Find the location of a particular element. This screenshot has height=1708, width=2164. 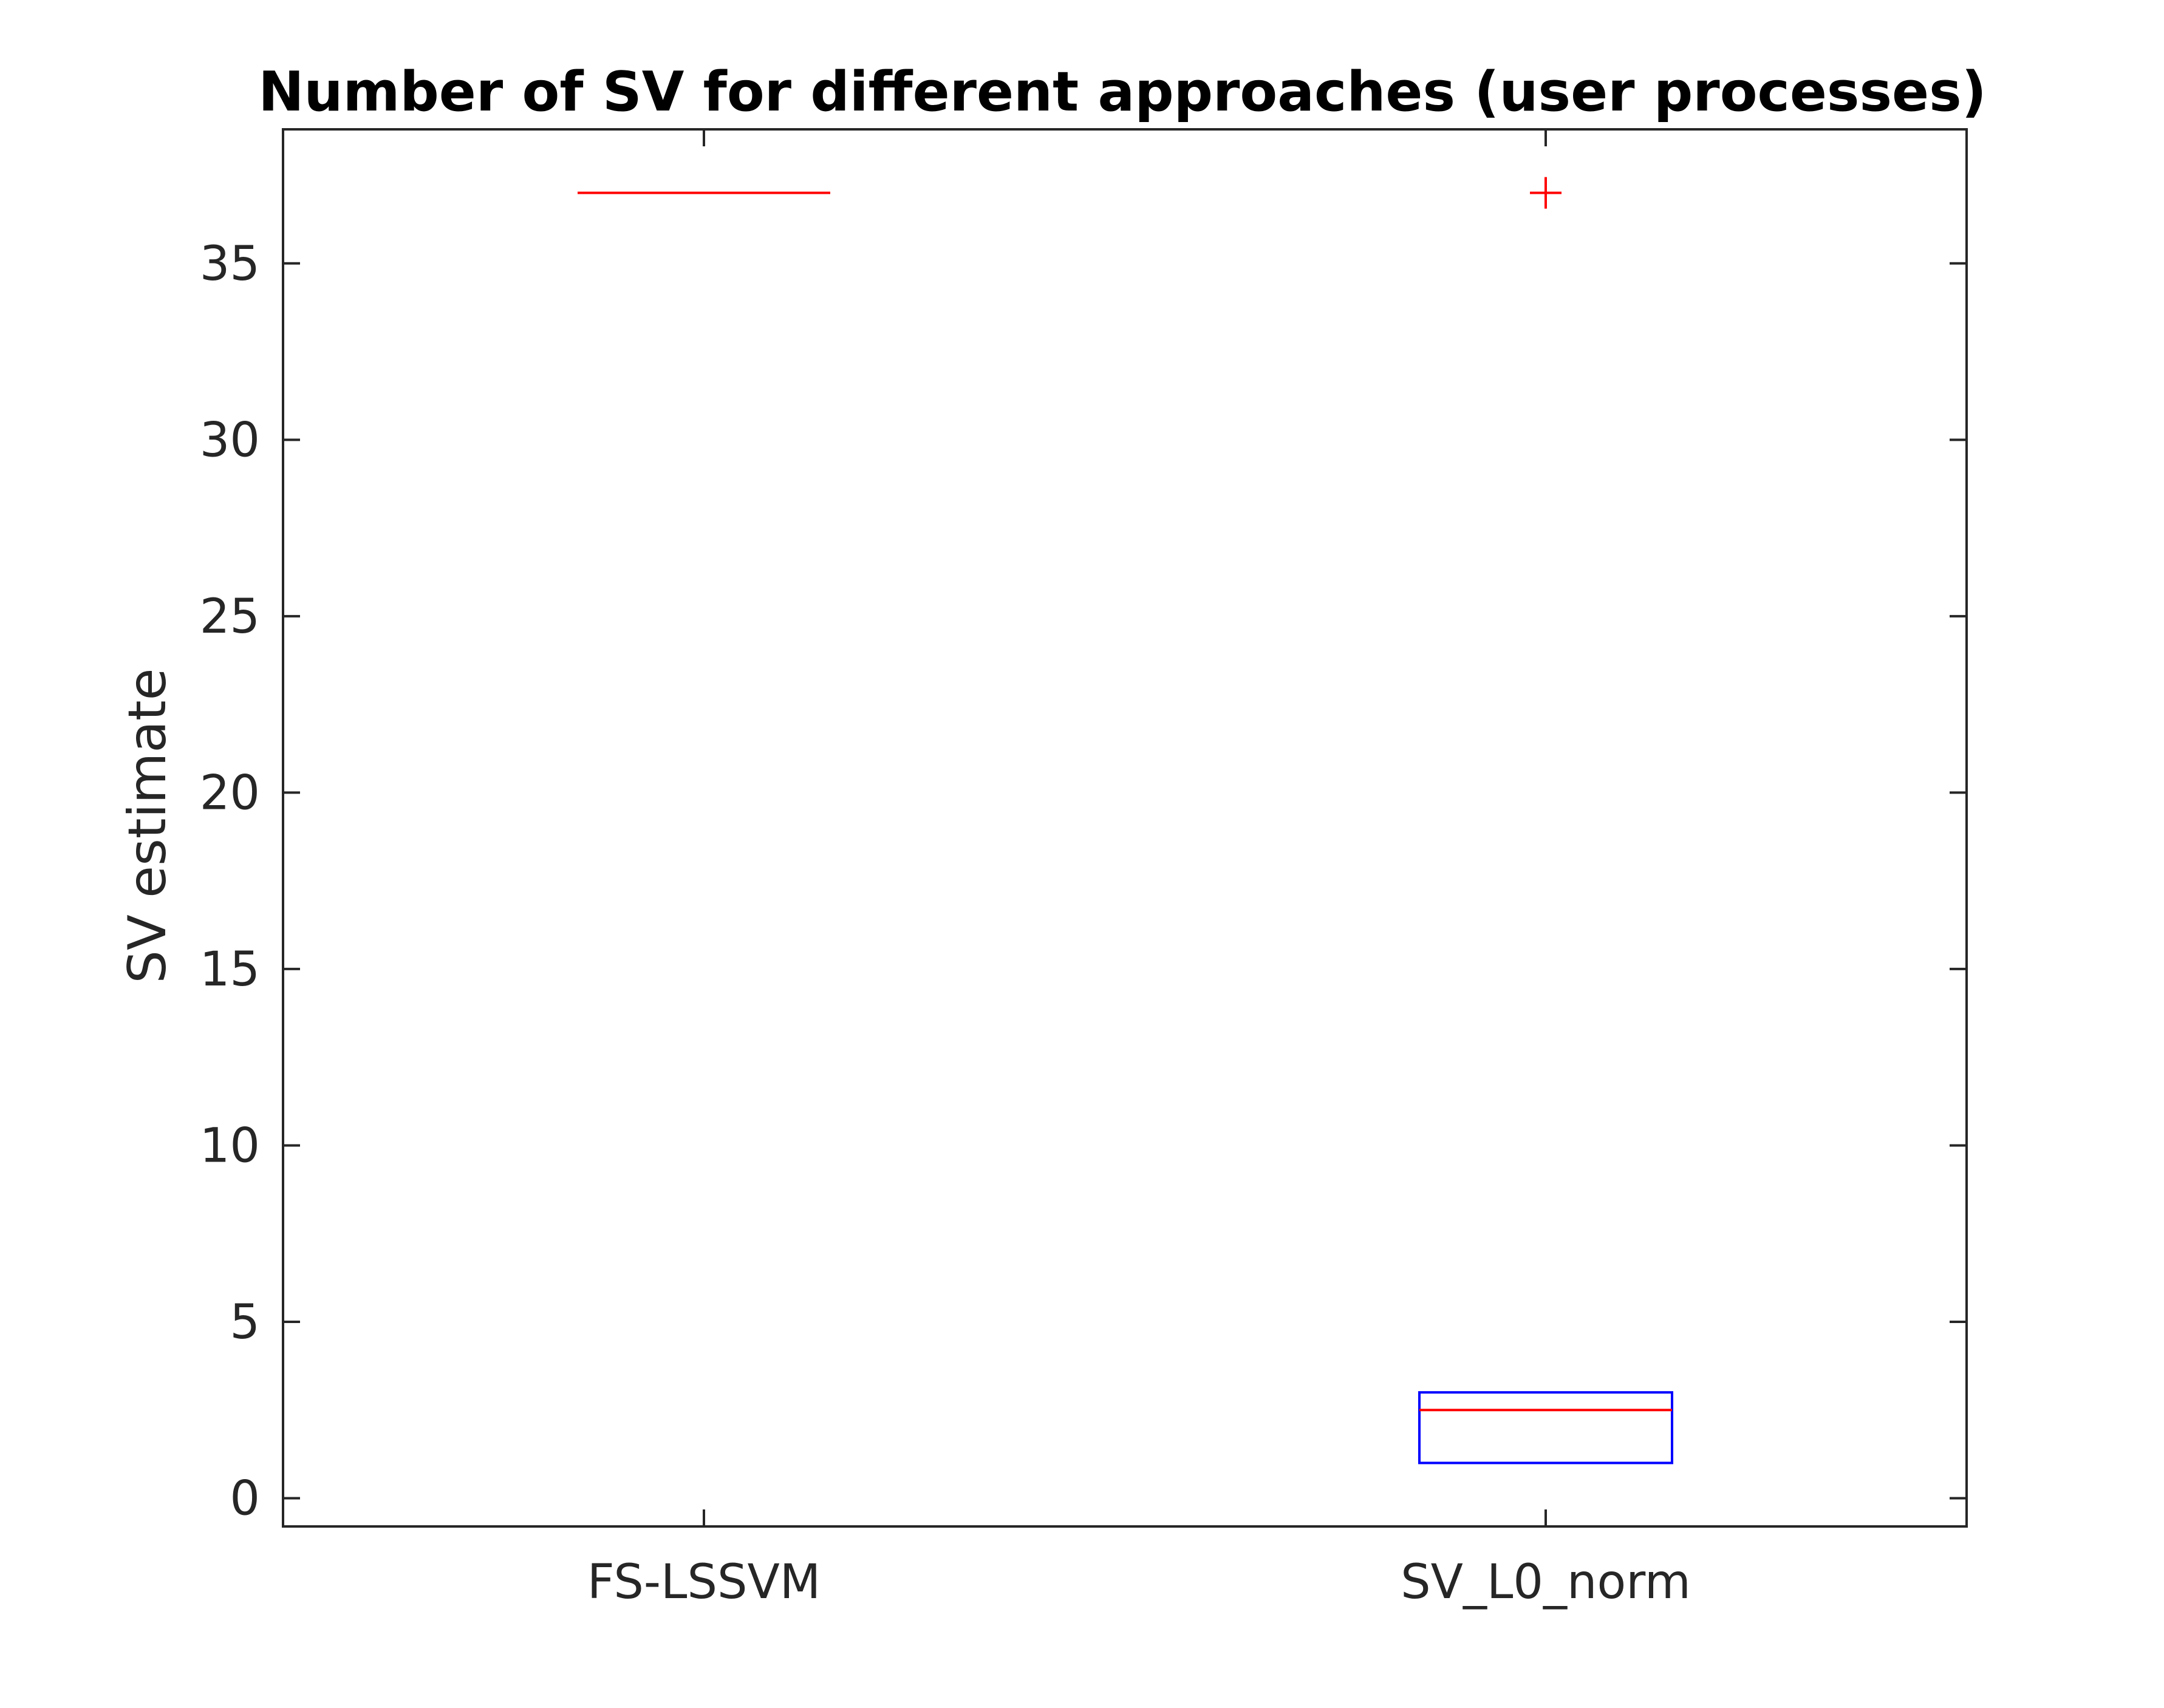

x-tick-label: SV_L0_norm is located at coordinates (1546, 1582).